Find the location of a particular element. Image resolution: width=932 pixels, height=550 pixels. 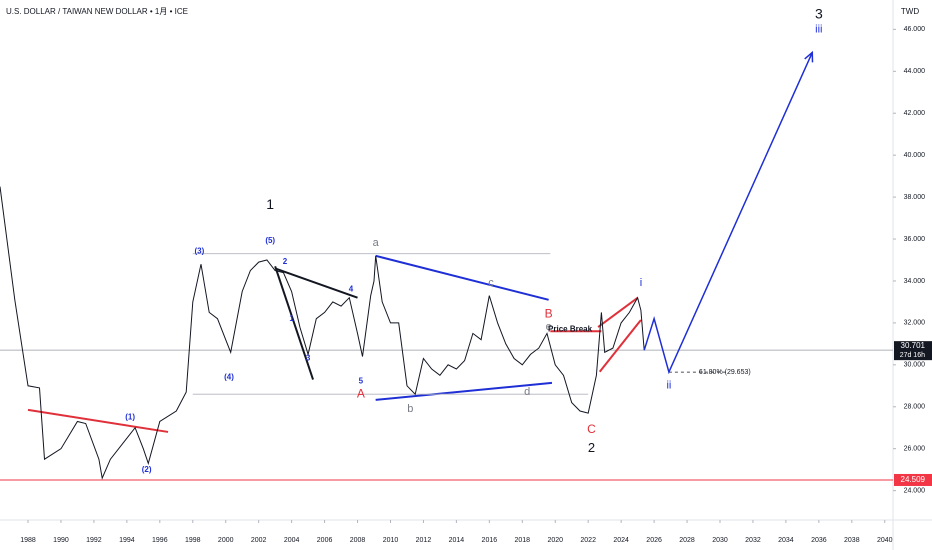

x-tick-label: 2026 is located at coordinates (654, 540).